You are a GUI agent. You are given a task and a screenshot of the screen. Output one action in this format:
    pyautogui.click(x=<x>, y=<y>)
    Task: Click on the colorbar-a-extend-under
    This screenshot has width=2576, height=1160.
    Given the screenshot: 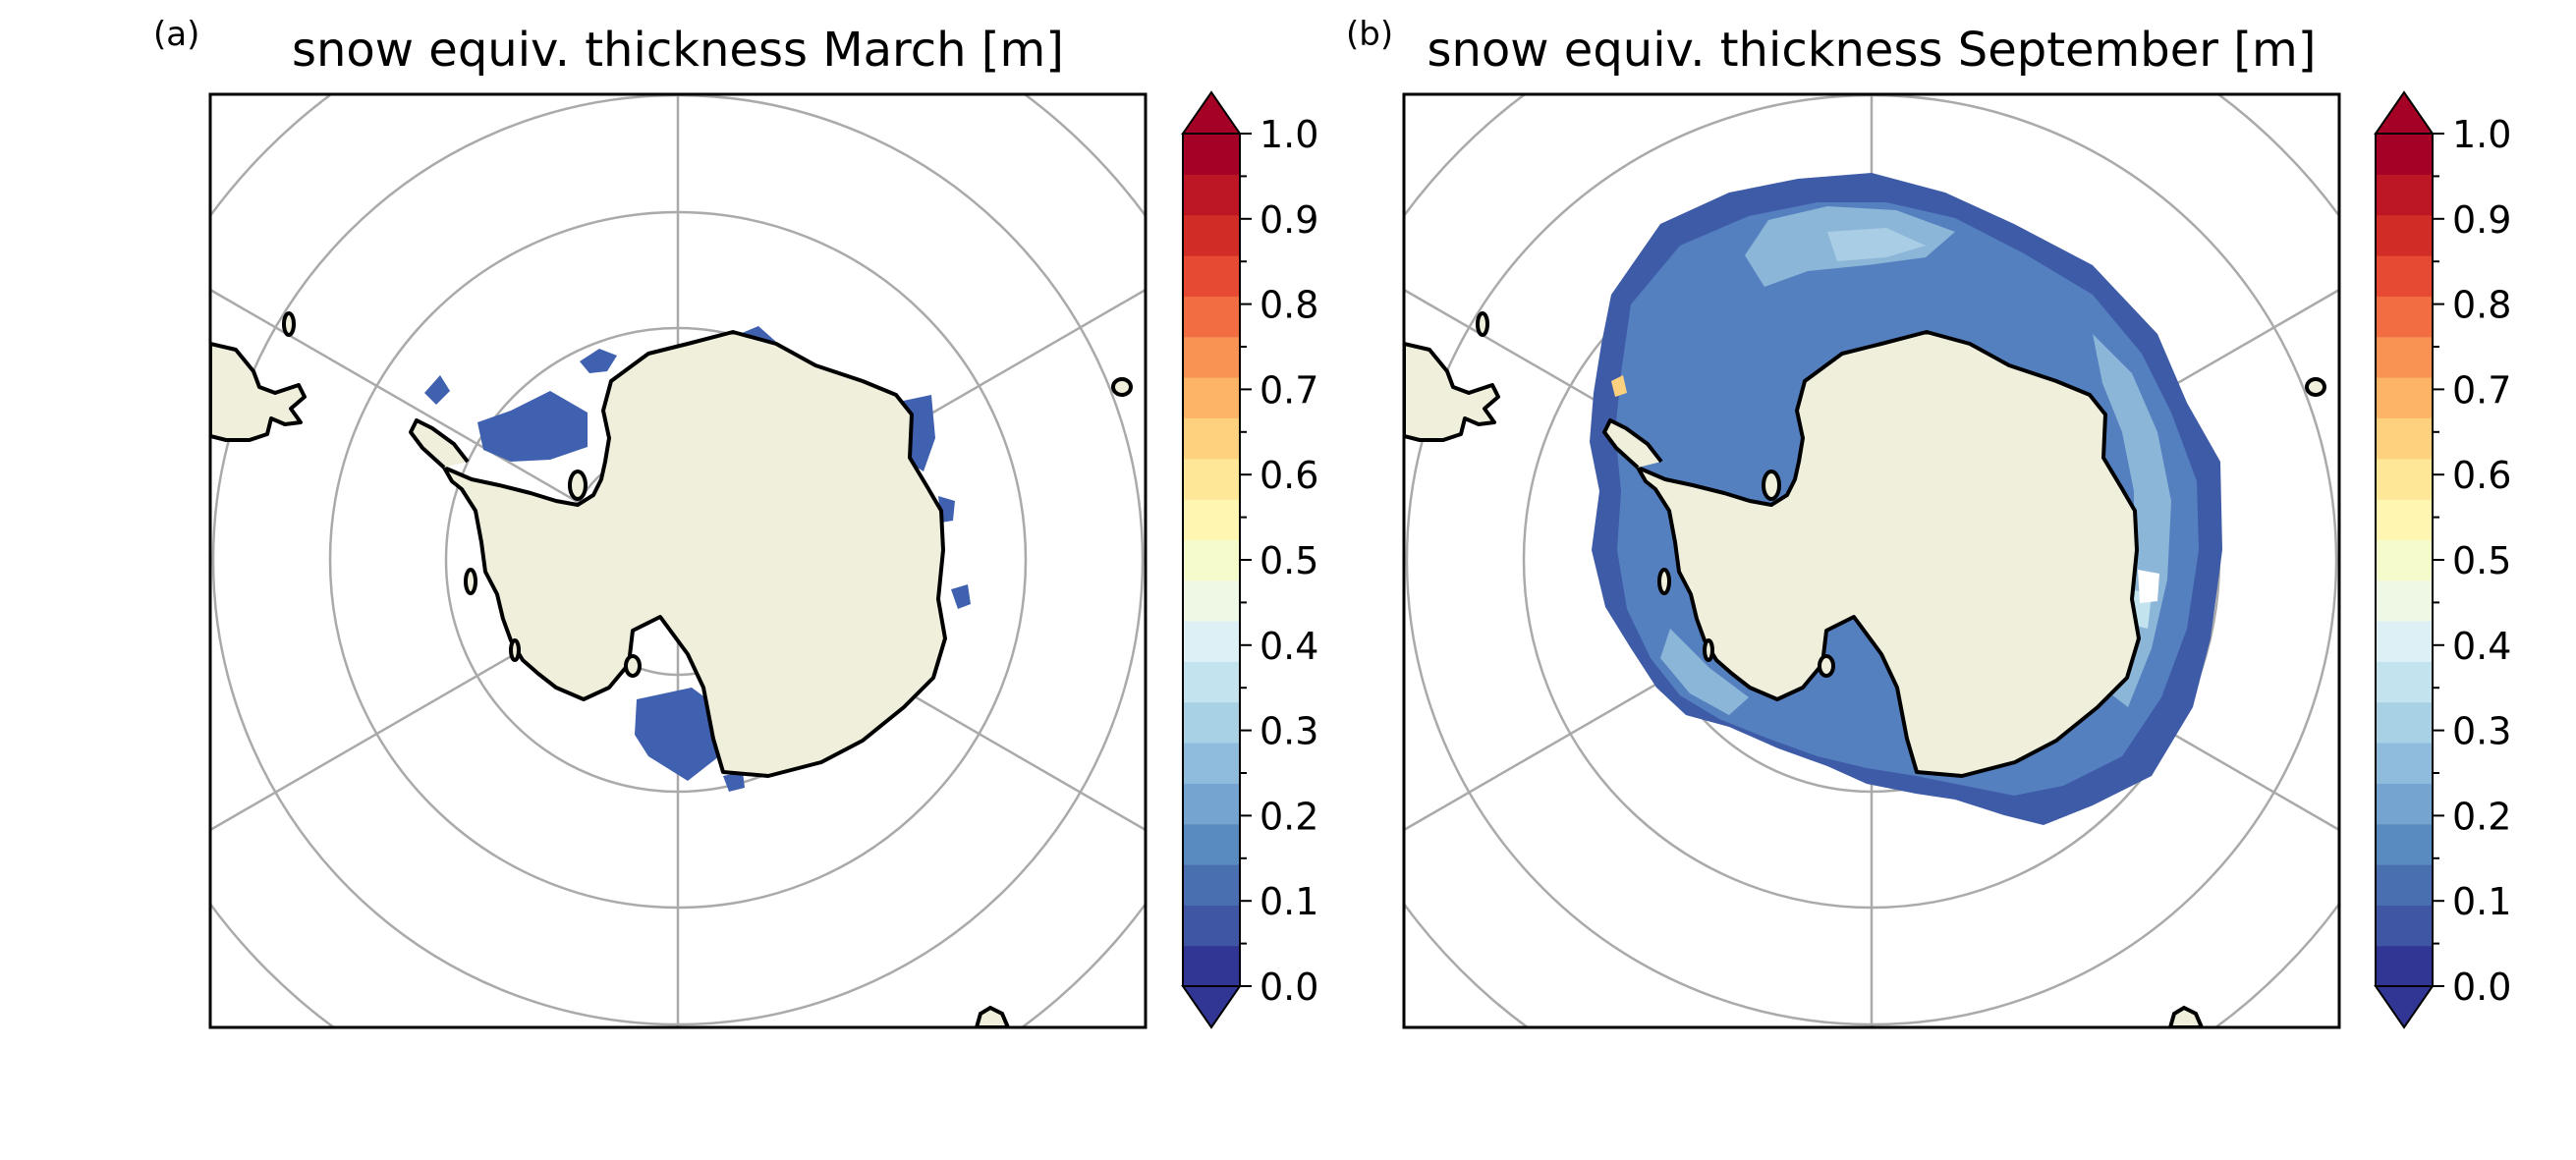 What is the action you would take?
    pyautogui.click(x=1211, y=1007)
    